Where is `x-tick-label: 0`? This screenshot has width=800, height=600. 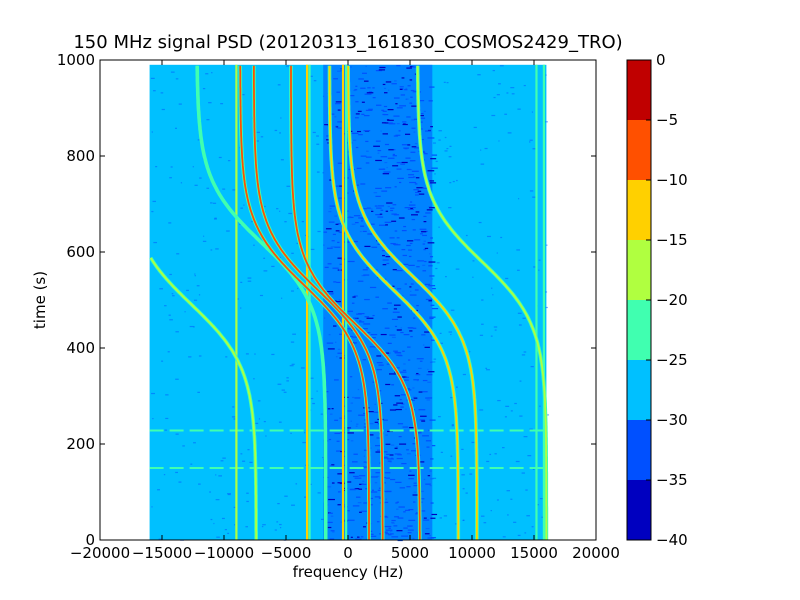
x-tick-label: 0 is located at coordinates (348, 553).